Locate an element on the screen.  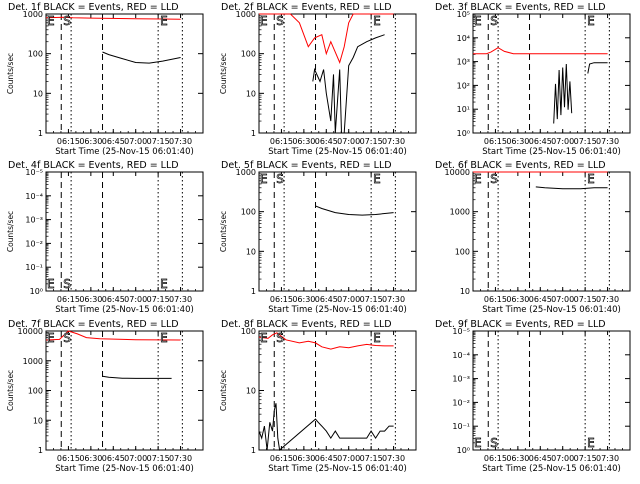
chart-title: Det. 7f BLACK = Events, RED = LLD is located at coordinates (93, 324).